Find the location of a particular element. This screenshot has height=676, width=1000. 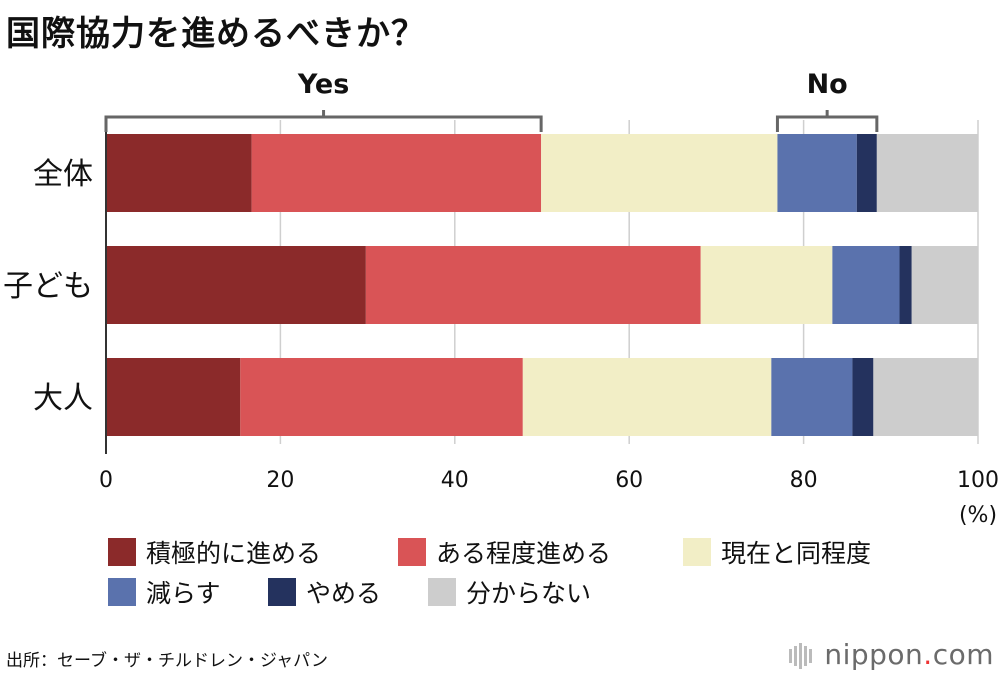

category-label: 子ども is located at coordinates (48, 286).